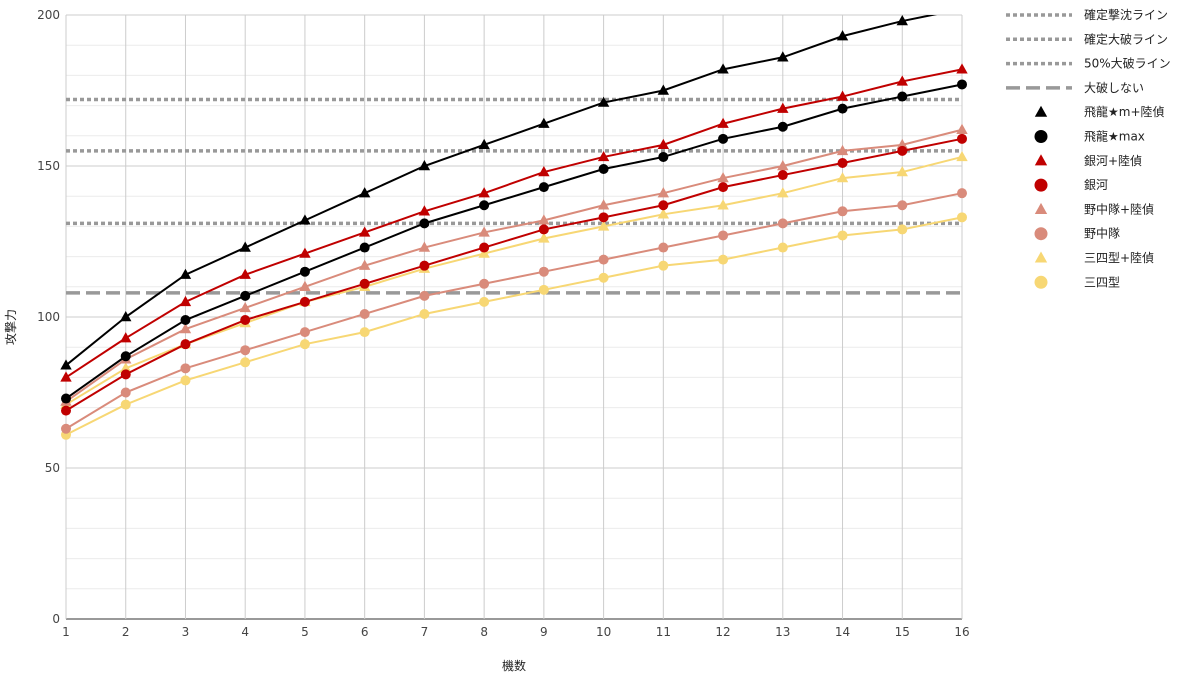  Describe the element at coordinates (961, 632) in the screenshot. I see `x-tick-label: 16` at that location.